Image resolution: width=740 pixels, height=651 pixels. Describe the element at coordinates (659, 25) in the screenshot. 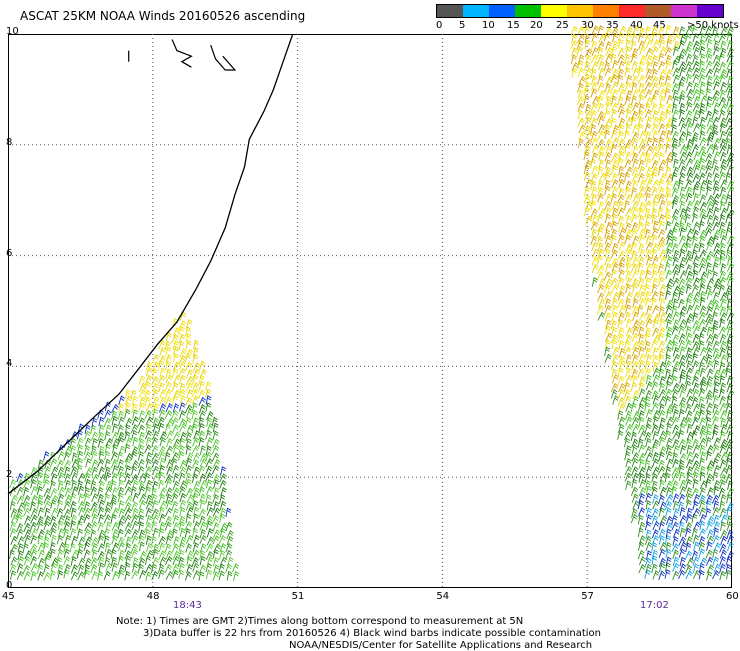

I see `legend-label: 45` at that location.